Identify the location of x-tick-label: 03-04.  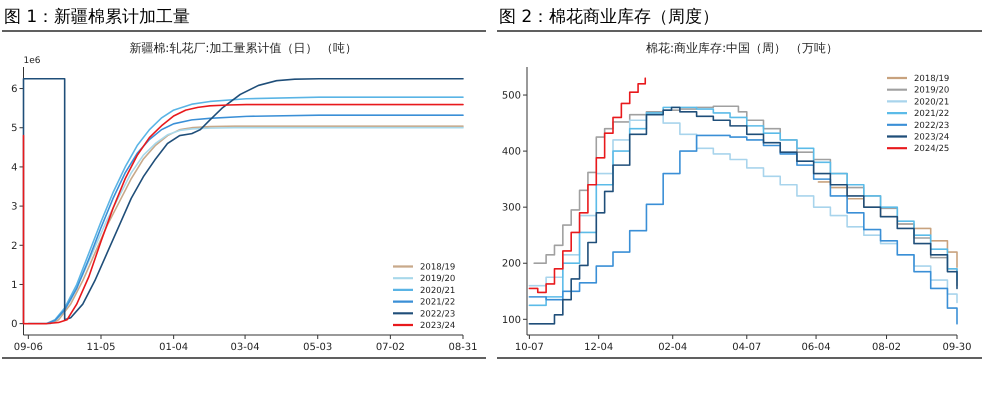
(245, 347).